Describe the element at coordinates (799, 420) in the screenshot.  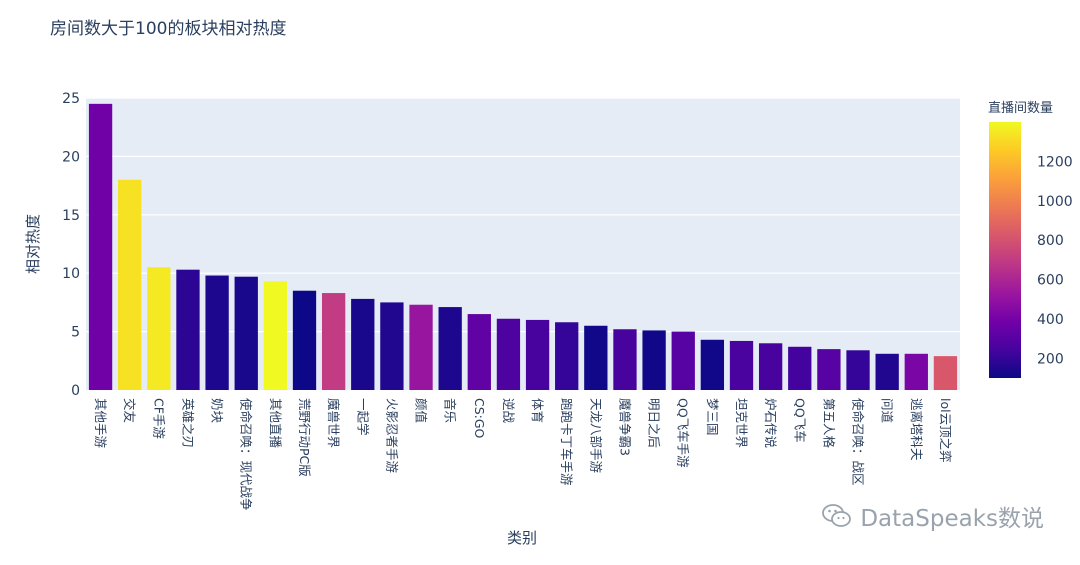
I see `x-tick-label: QQ飞车` at that location.